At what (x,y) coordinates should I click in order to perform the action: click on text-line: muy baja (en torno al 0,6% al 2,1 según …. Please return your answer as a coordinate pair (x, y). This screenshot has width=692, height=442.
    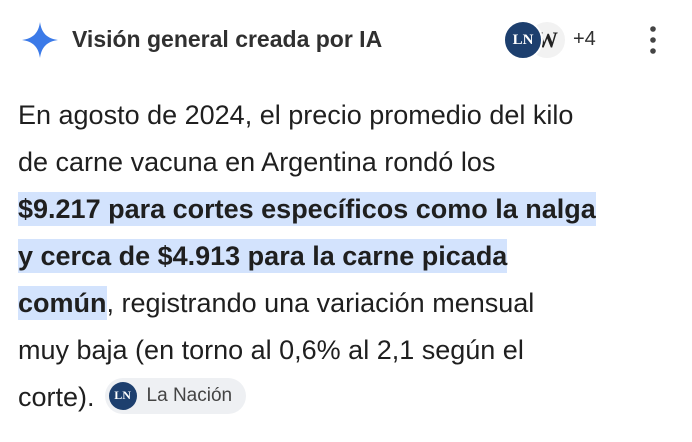
    Looking at the image, I should click on (355, 350).